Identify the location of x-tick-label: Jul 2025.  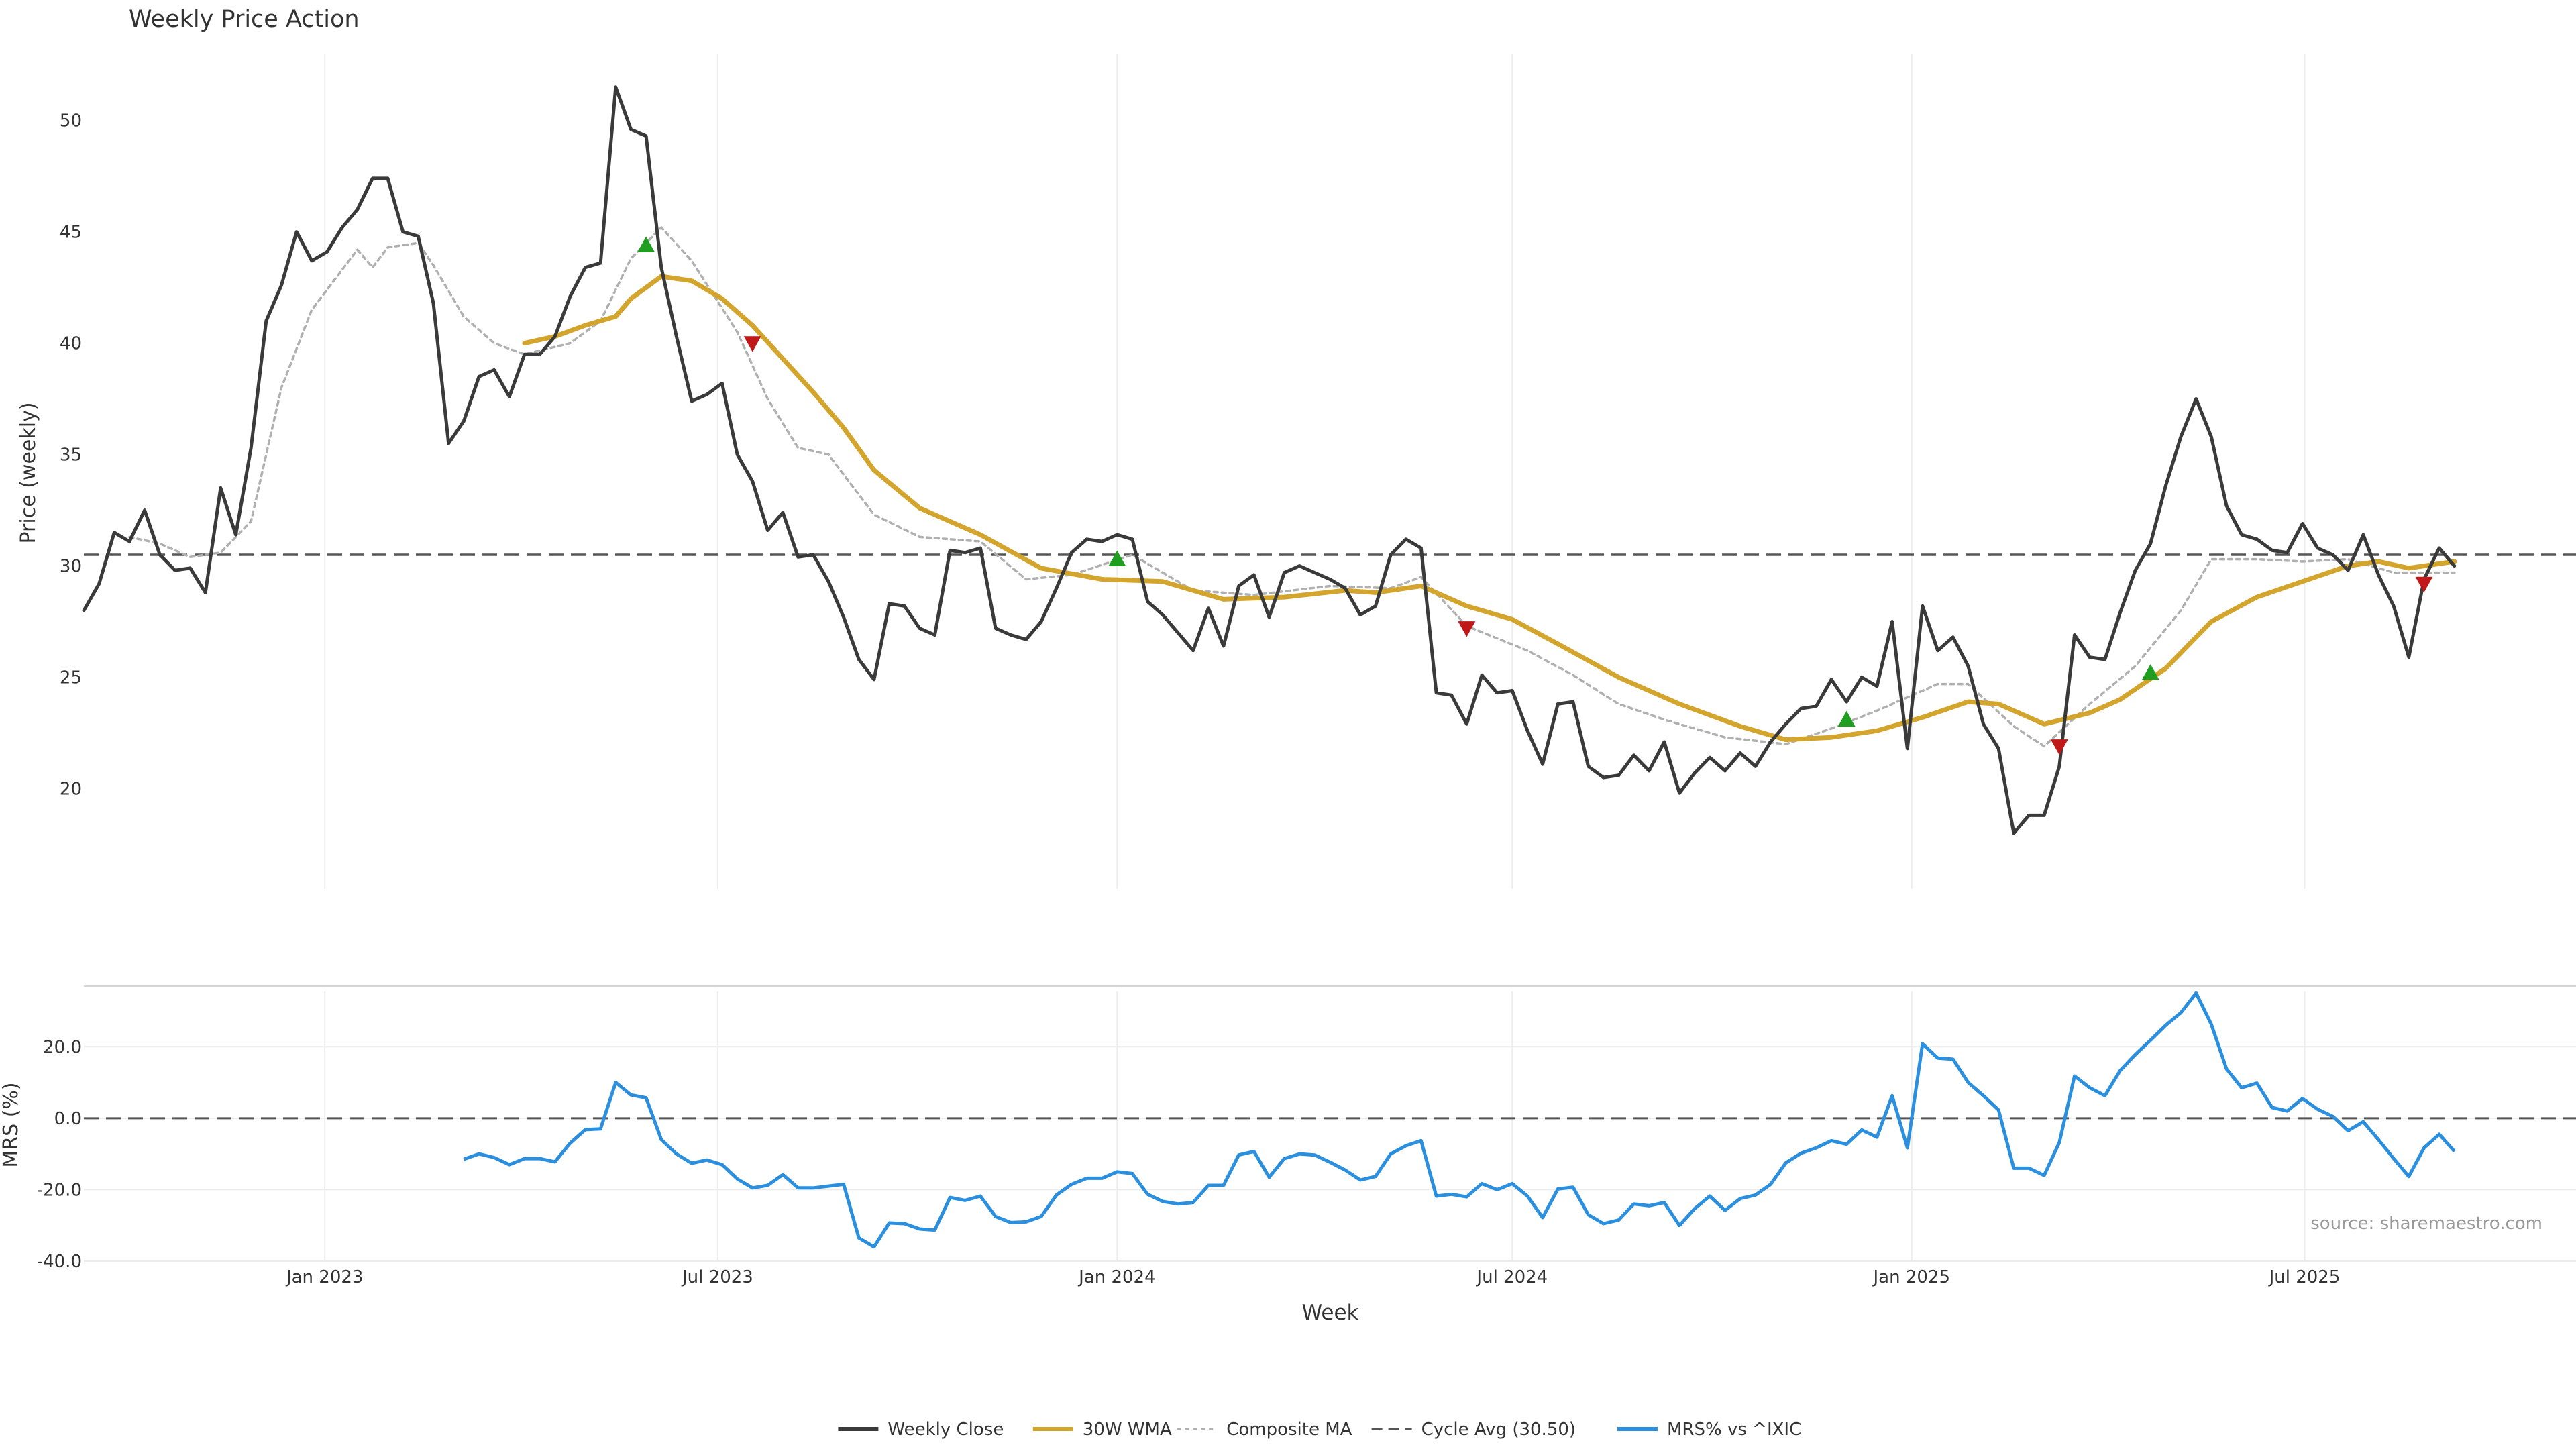
(2304, 1277).